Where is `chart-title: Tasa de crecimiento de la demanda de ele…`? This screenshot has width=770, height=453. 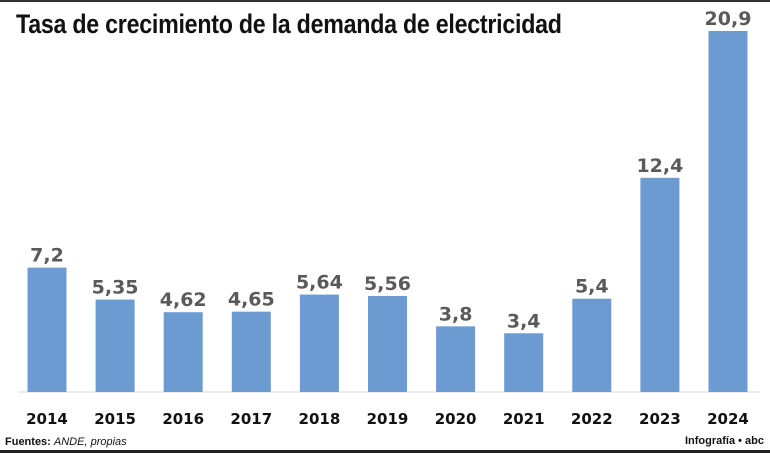 chart-title: Tasa de crecimiento de la demanda de ele… is located at coordinates (289, 24).